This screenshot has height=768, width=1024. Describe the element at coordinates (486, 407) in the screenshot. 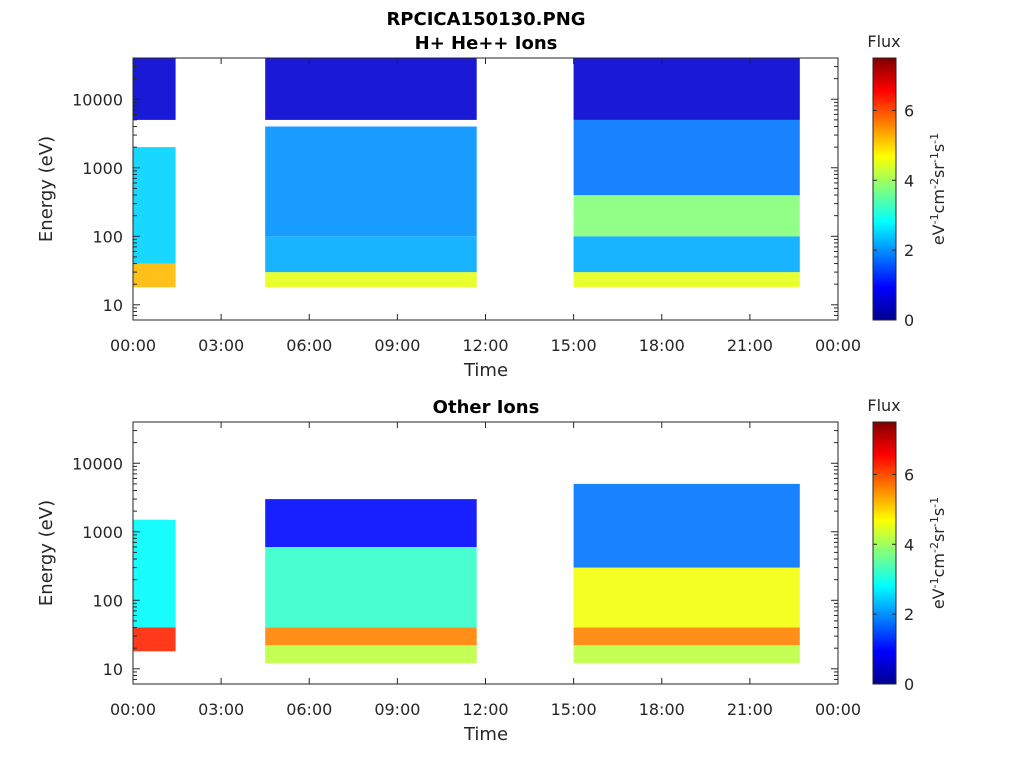

I see `panel-title: Other Ions` at that location.